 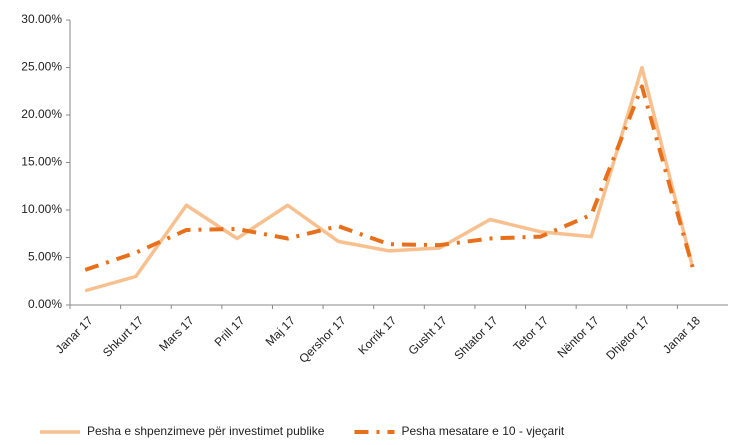 What do you see at coordinates (41, 209) in the screenshot?
I see `y-tick-label: 10.00%` at bounding box center [41, 209].